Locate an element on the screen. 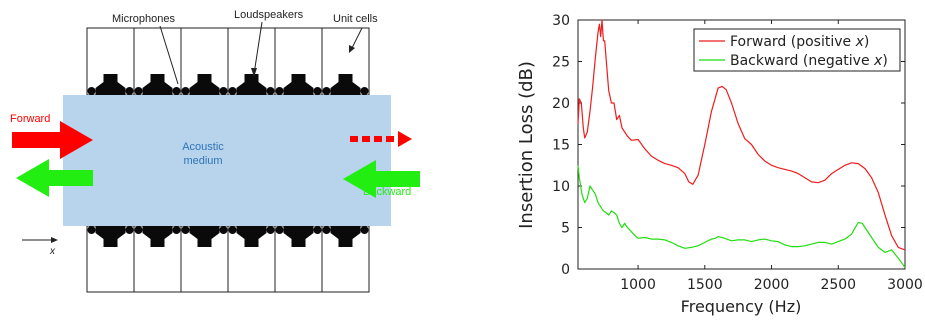 This screenshot has height=320, width=925. unit-cell-top is located at coordinates (204, 61).